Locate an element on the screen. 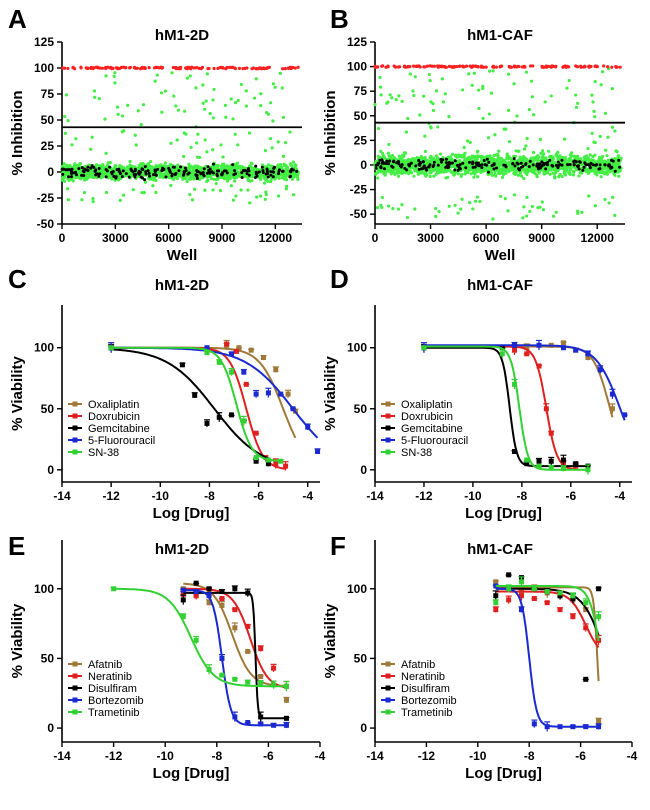 This screenshot has width=650, height=810. series-trametinib is located at coordinates (200, 639).